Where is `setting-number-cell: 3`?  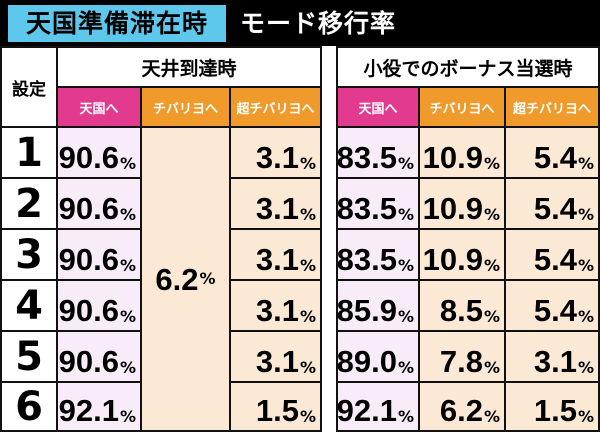
setting-number-cell: 3 is located at coordinates (29, 254).